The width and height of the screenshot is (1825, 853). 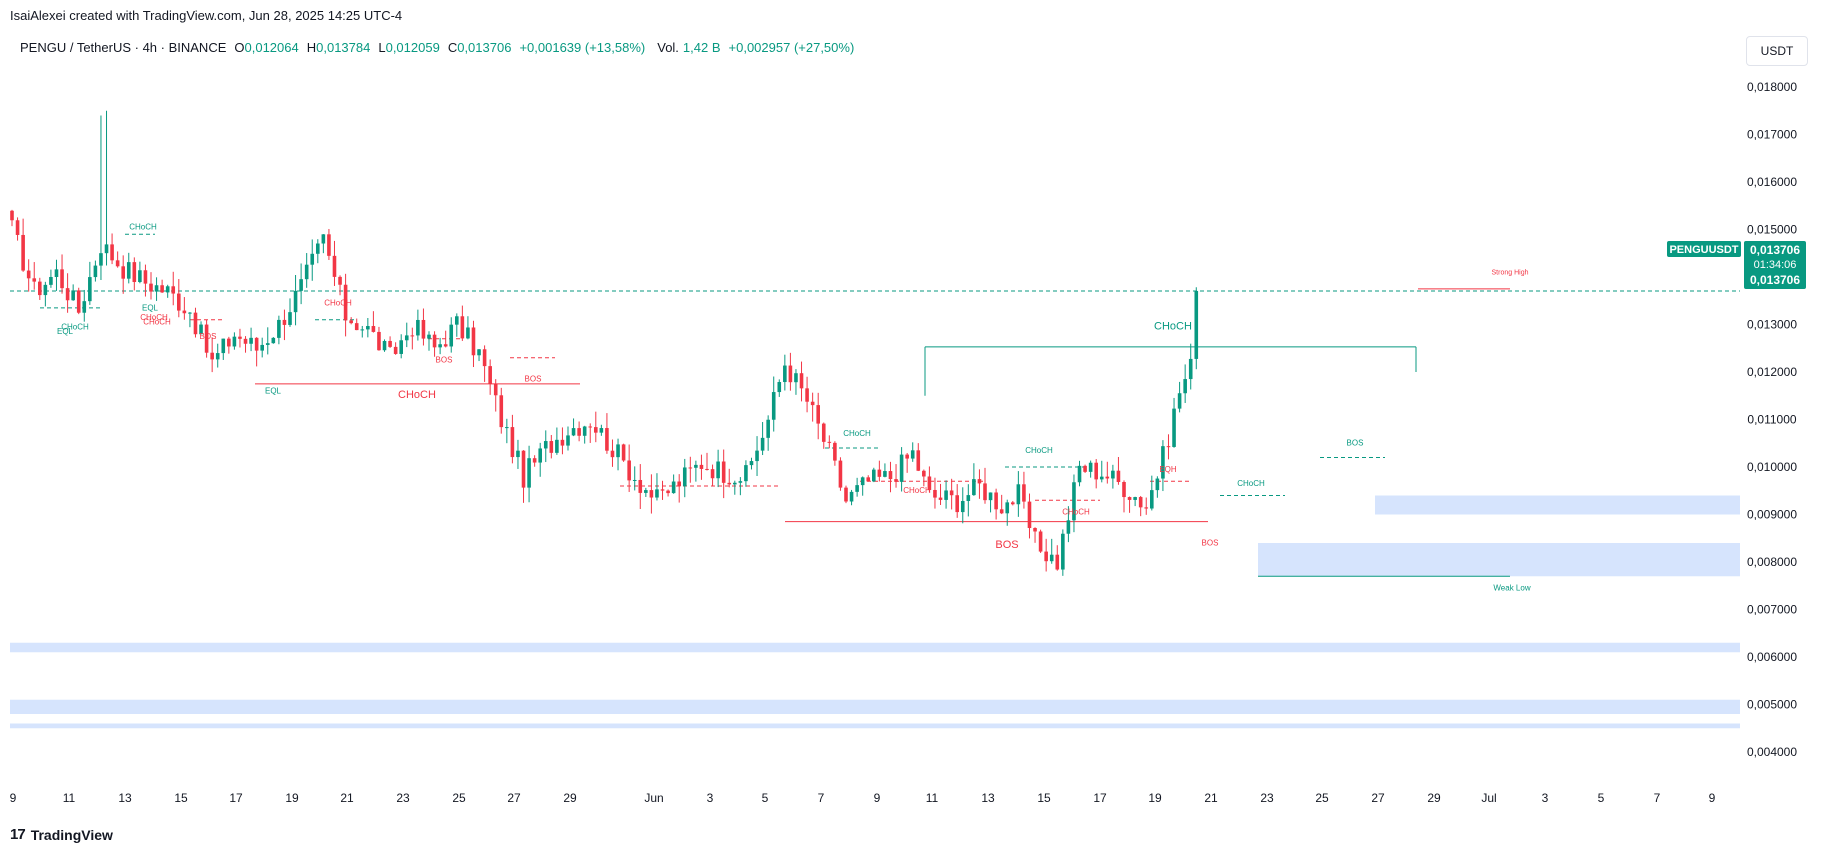 I want to click on x-tick-label: 23, so click(x=403, y=798).